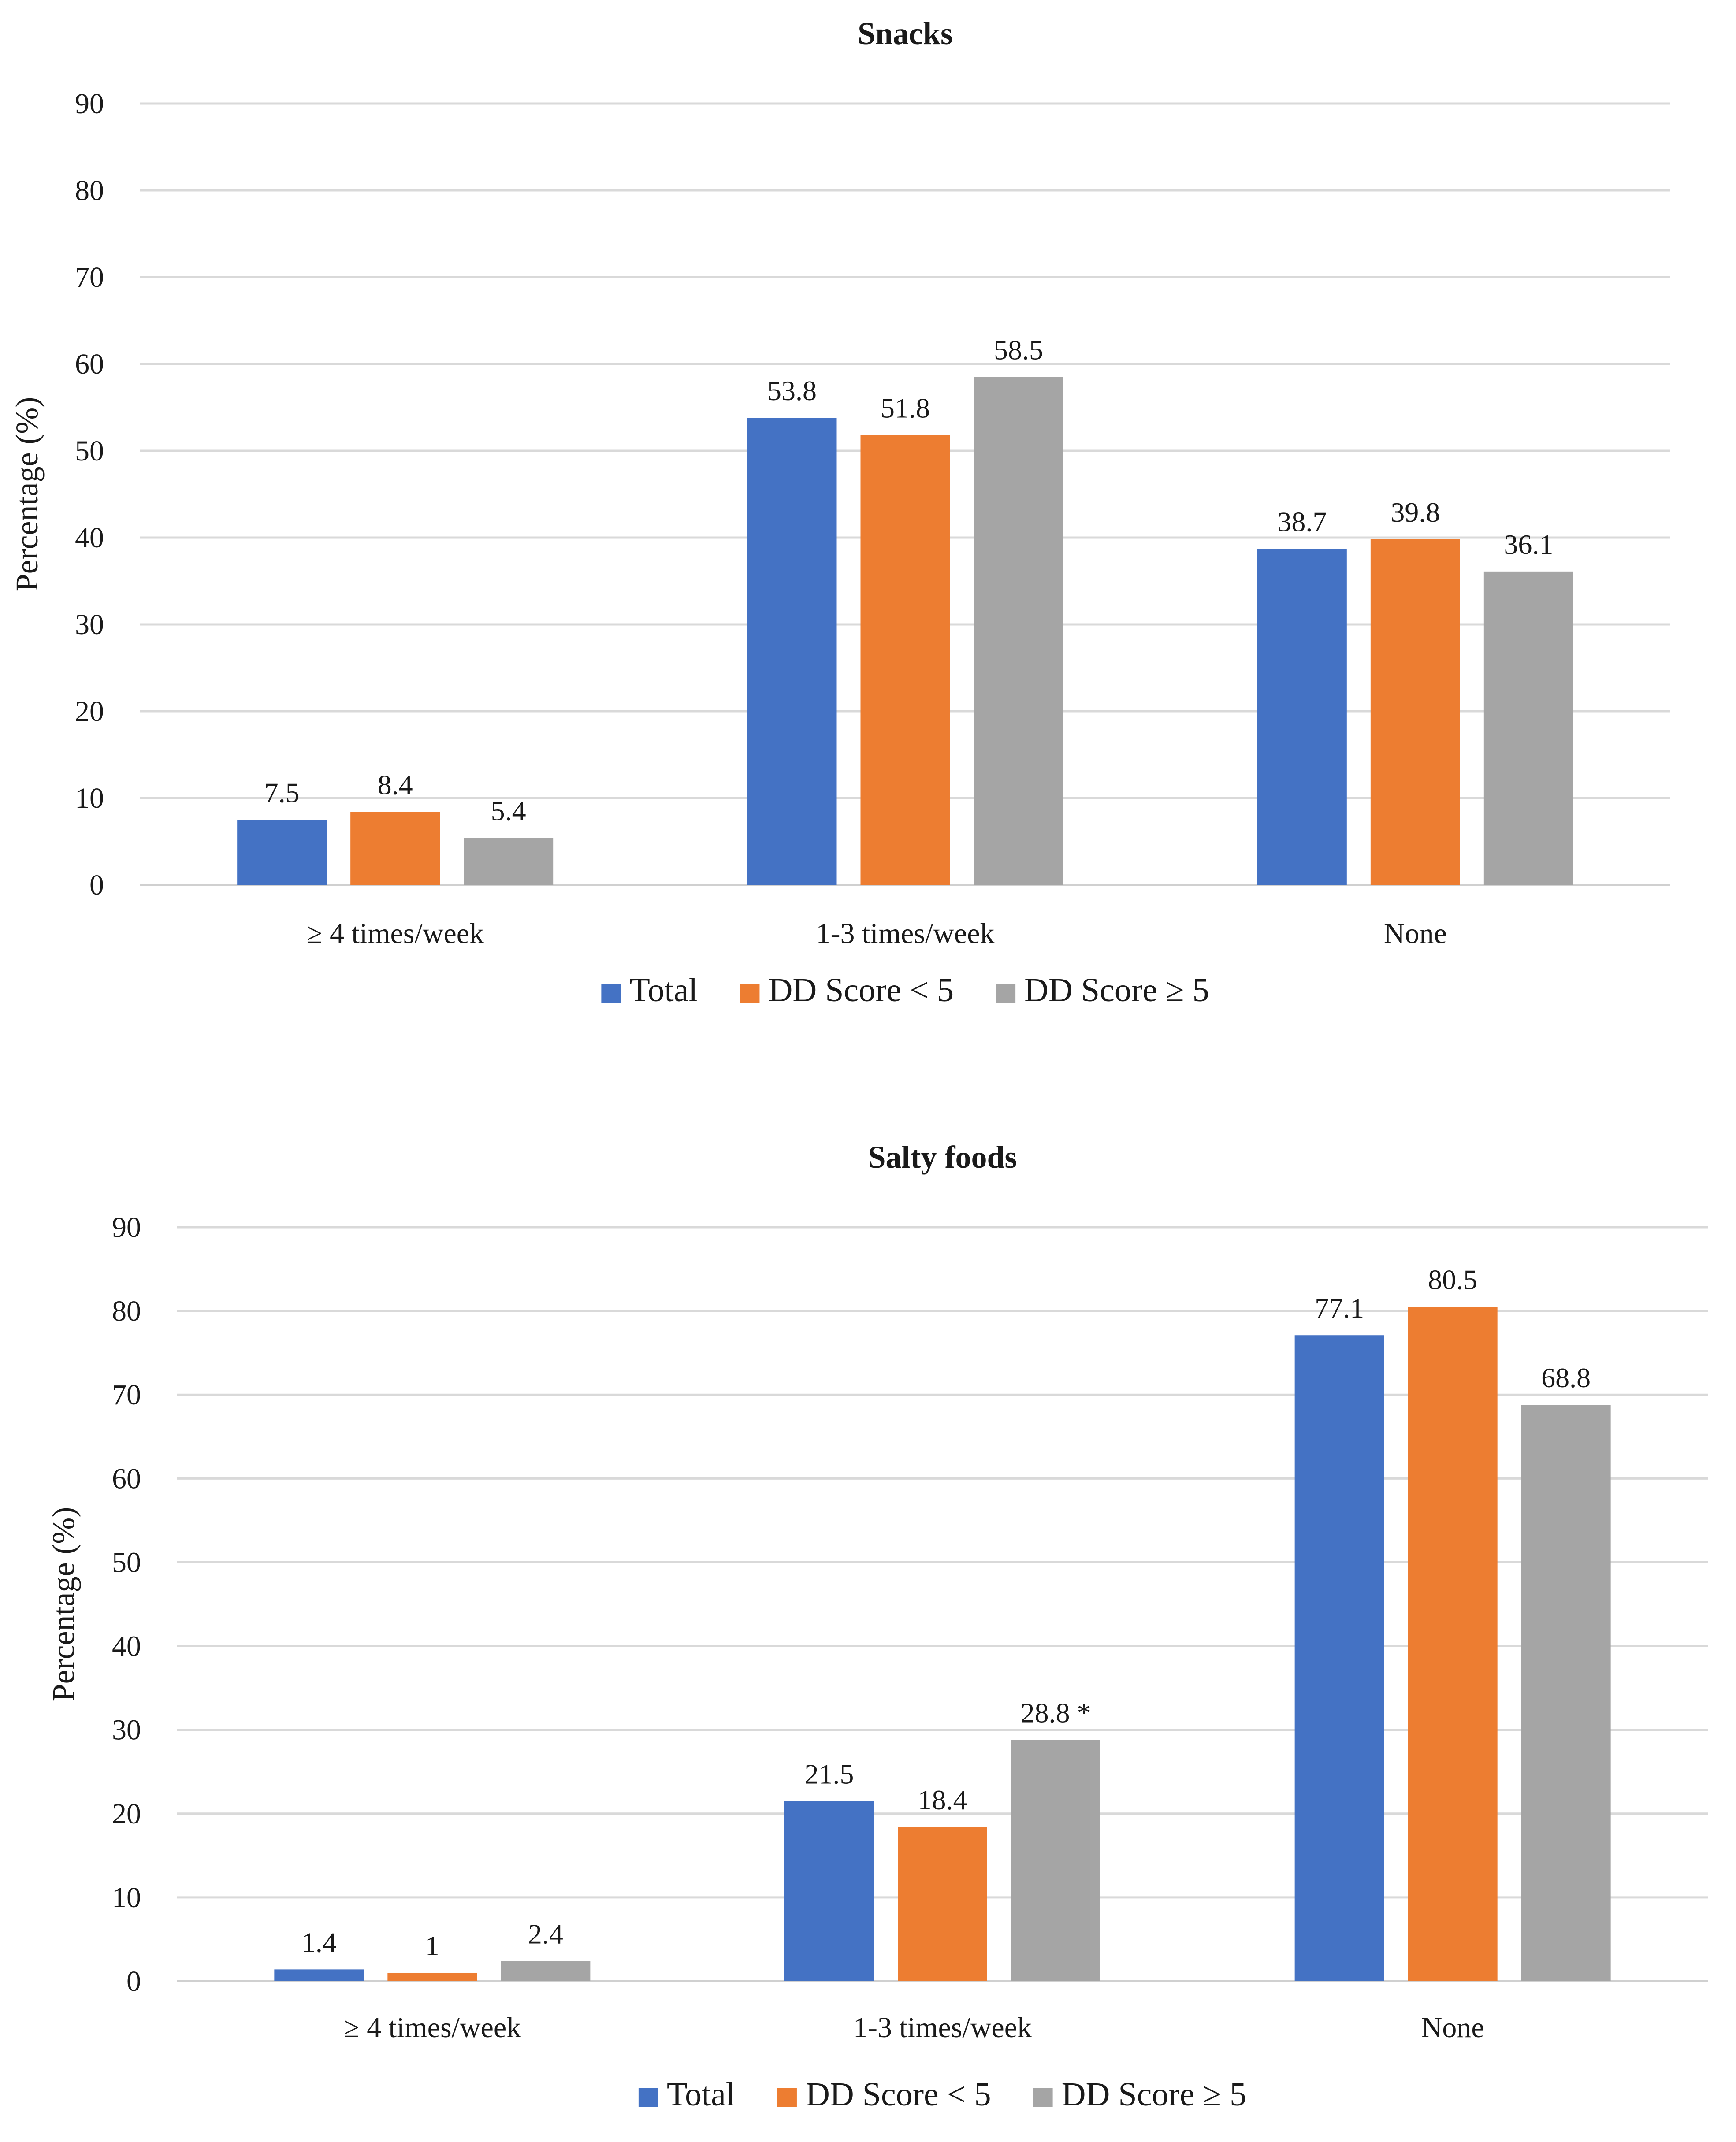  What do you see at coordinates (792, 390) in the screenshot?
I see `data-label-total-1-3-times-week: 53.8` at bounding box center [792, 390].